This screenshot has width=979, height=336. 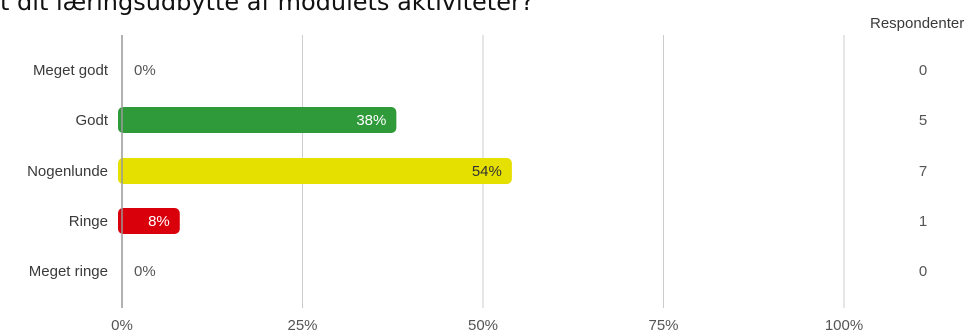 I want to click on category-label: Meget godt, so click(x=71, y=70).